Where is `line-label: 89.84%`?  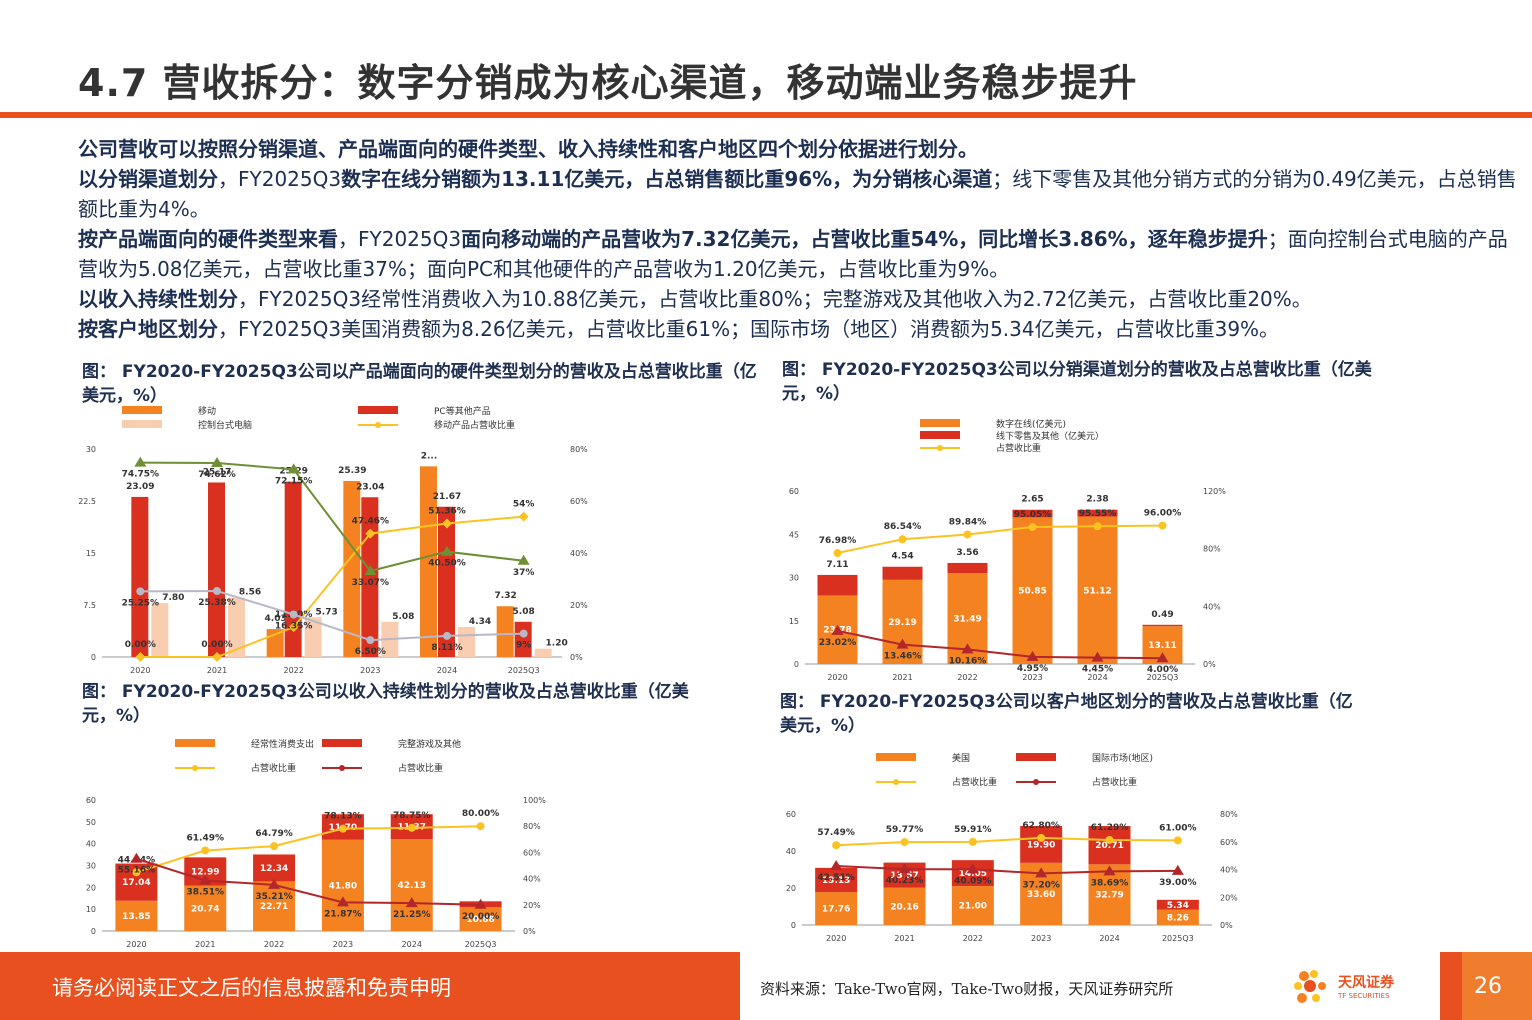 line-label: 89.84% is located at coordinates (968, 522).